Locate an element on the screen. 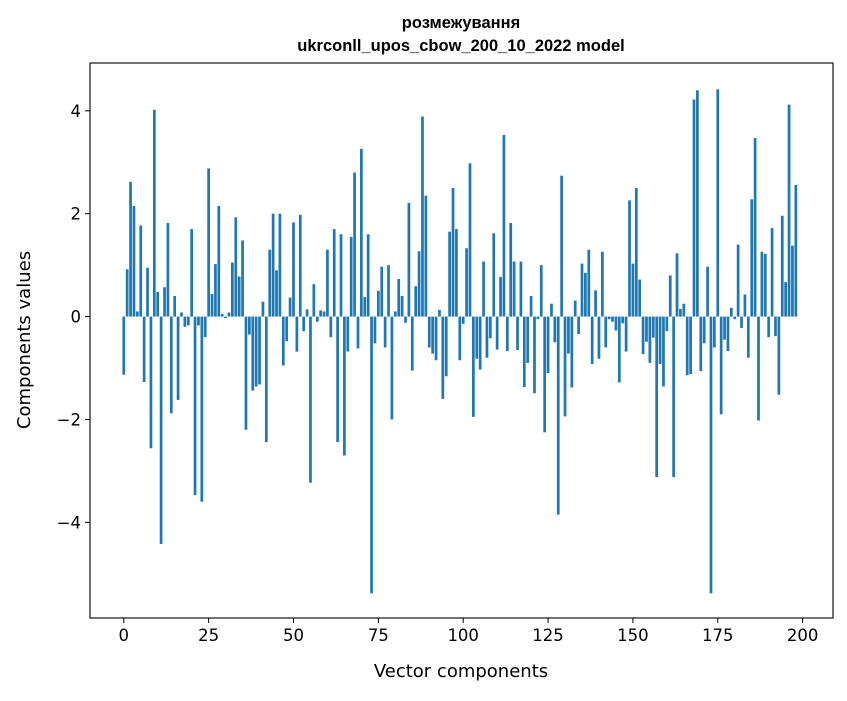 The image size is (847, 701). x-tick-label: 100 is located at coordinates (463, 635).